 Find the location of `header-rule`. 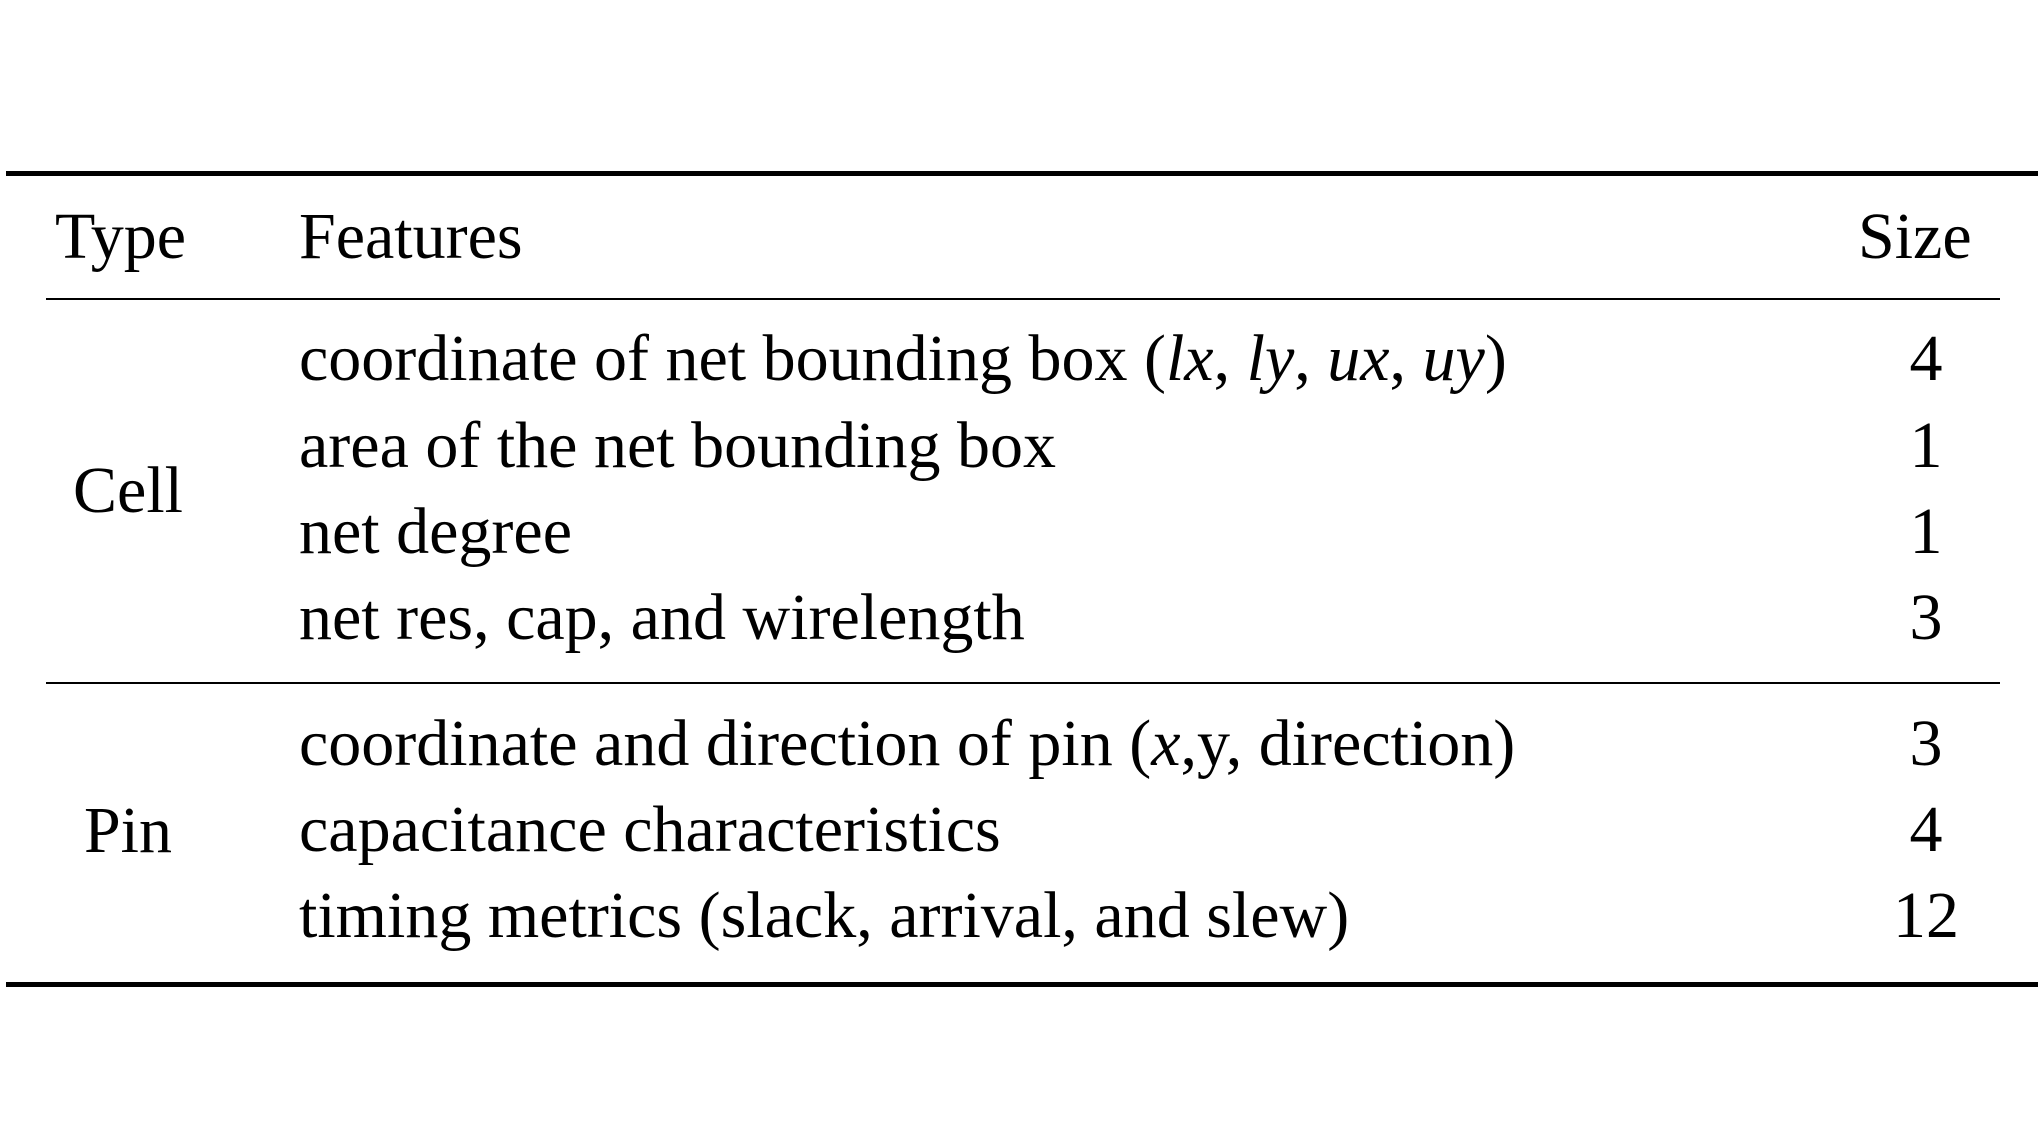

header-rule is located at coordinates (1023, 299).